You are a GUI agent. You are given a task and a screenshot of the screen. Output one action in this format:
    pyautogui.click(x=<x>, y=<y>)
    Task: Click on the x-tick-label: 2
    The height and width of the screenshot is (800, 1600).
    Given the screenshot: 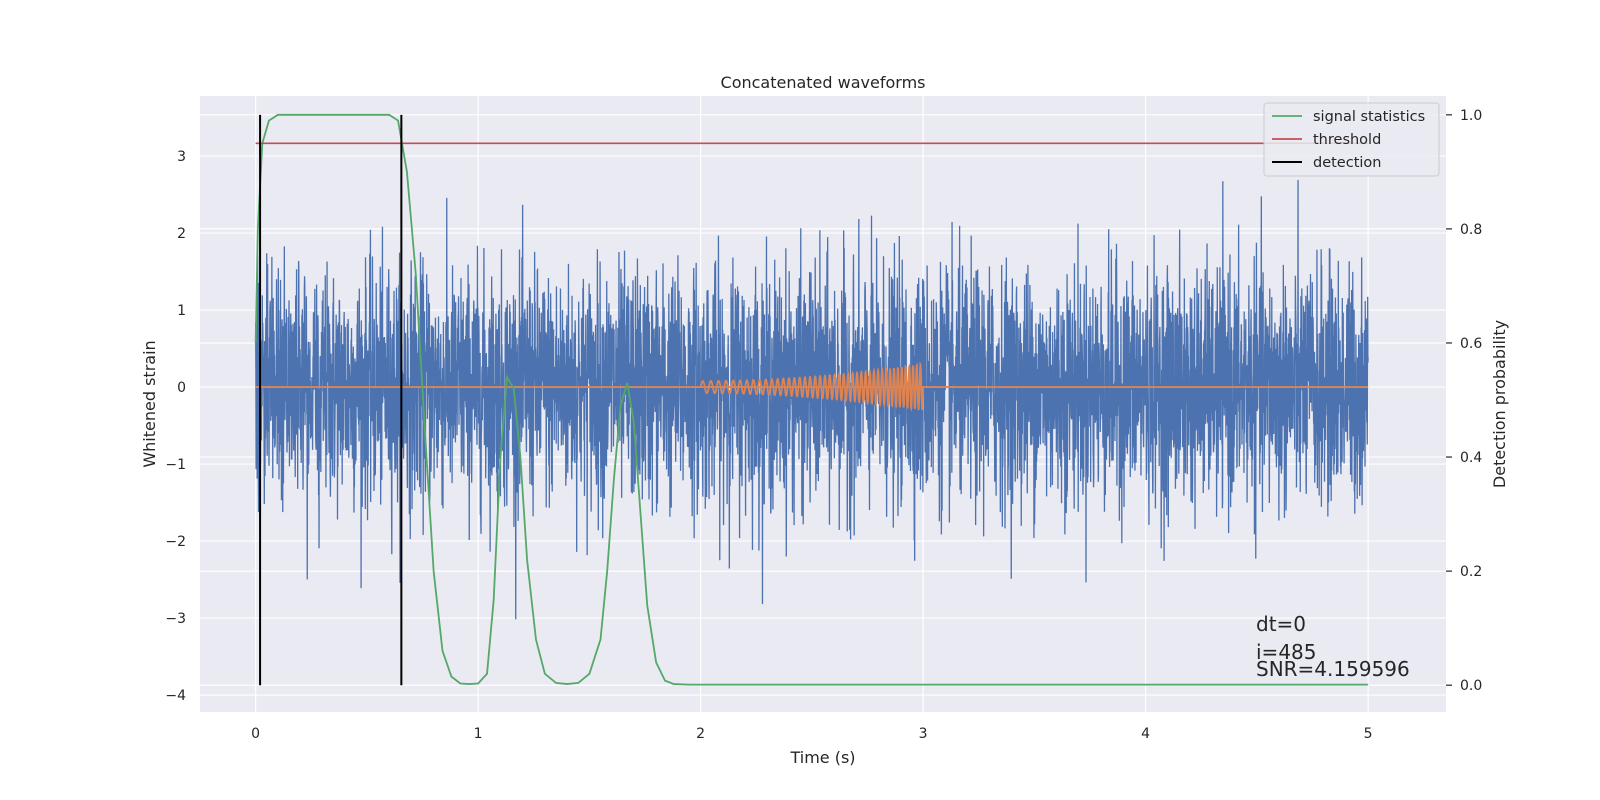 What is the action you would take?
    pyautogui.click(x=700, y=734)
    